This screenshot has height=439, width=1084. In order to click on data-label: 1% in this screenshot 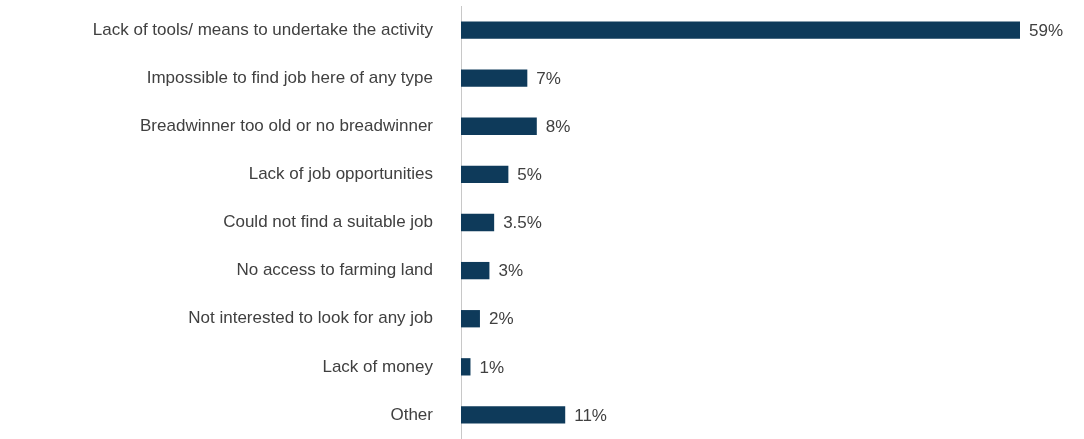, I will do `click(492, 367)`.